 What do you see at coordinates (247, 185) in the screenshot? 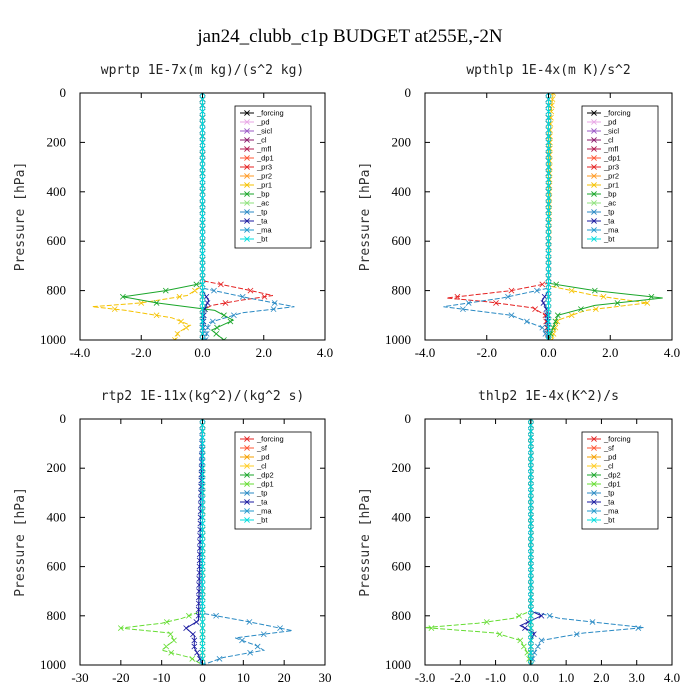
I see `legend-marker-pr1` at bounding box center [247, 185].